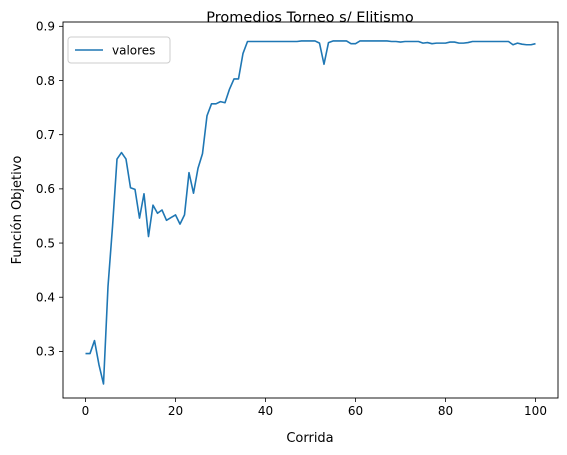 The height and width of the screenshot is (455, 567). Describe the element at coordinates (45, 298) in the screenshot. I see `y-tick-label: 0.4` at that location.